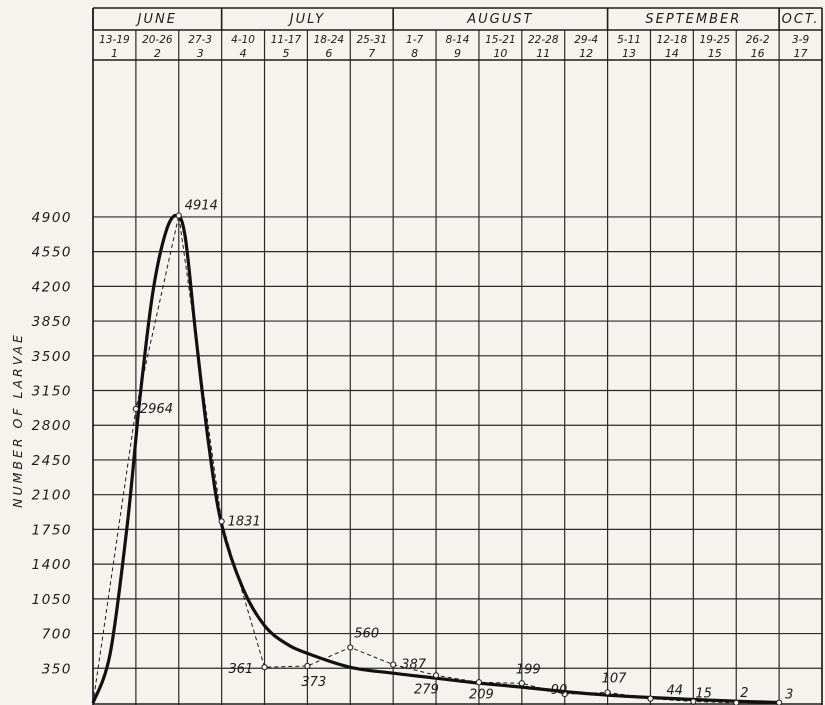 This screenshot has width=825, height=705. What do you see at coordinates (52, 530) in the screenshot?
I see `y-tick-label: 1750` at bounding box center [52, 530].